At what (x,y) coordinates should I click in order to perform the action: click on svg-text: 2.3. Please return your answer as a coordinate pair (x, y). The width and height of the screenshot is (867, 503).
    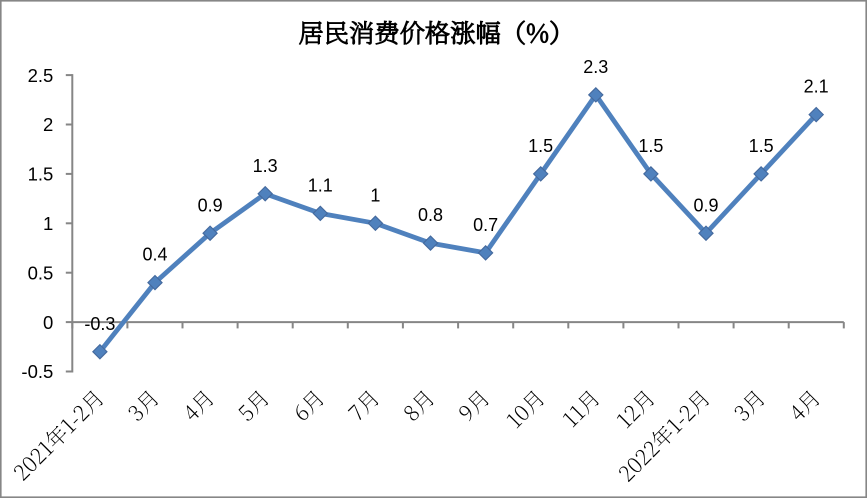
    Looking at the image, I should click on (595, 67).